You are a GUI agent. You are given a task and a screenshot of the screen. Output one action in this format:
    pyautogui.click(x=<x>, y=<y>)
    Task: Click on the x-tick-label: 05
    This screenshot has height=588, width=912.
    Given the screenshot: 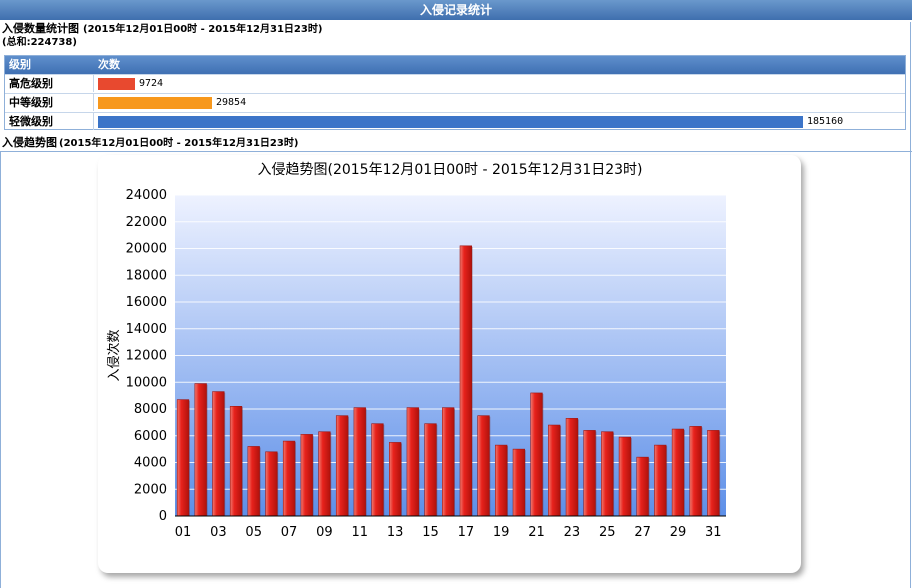 What is the action you would take?
    pyautogui.click(x=253, y=532)
    